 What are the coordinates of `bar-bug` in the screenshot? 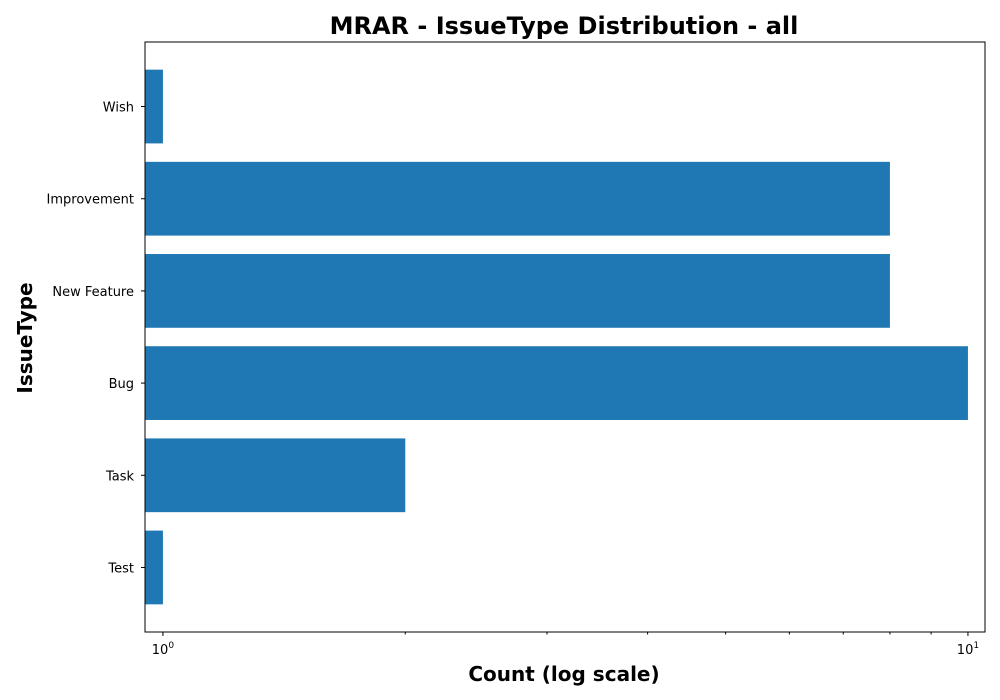 It's located at (556, 383).